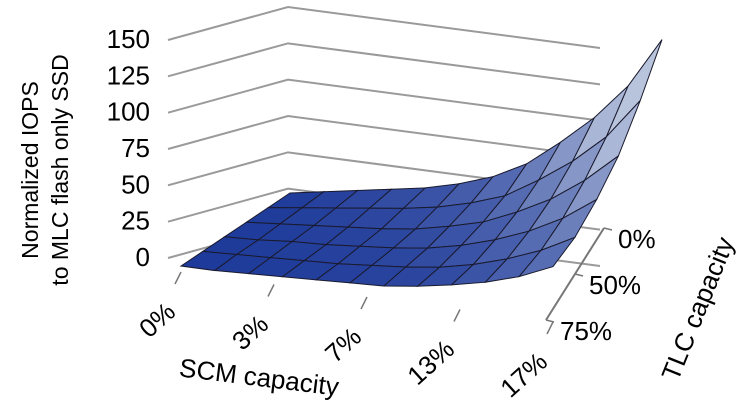 This screenshot has height=413, width=742. Describe the element at coordinates (135, 221) in the screenshot. I see `y-tick-label: 25` at that location.